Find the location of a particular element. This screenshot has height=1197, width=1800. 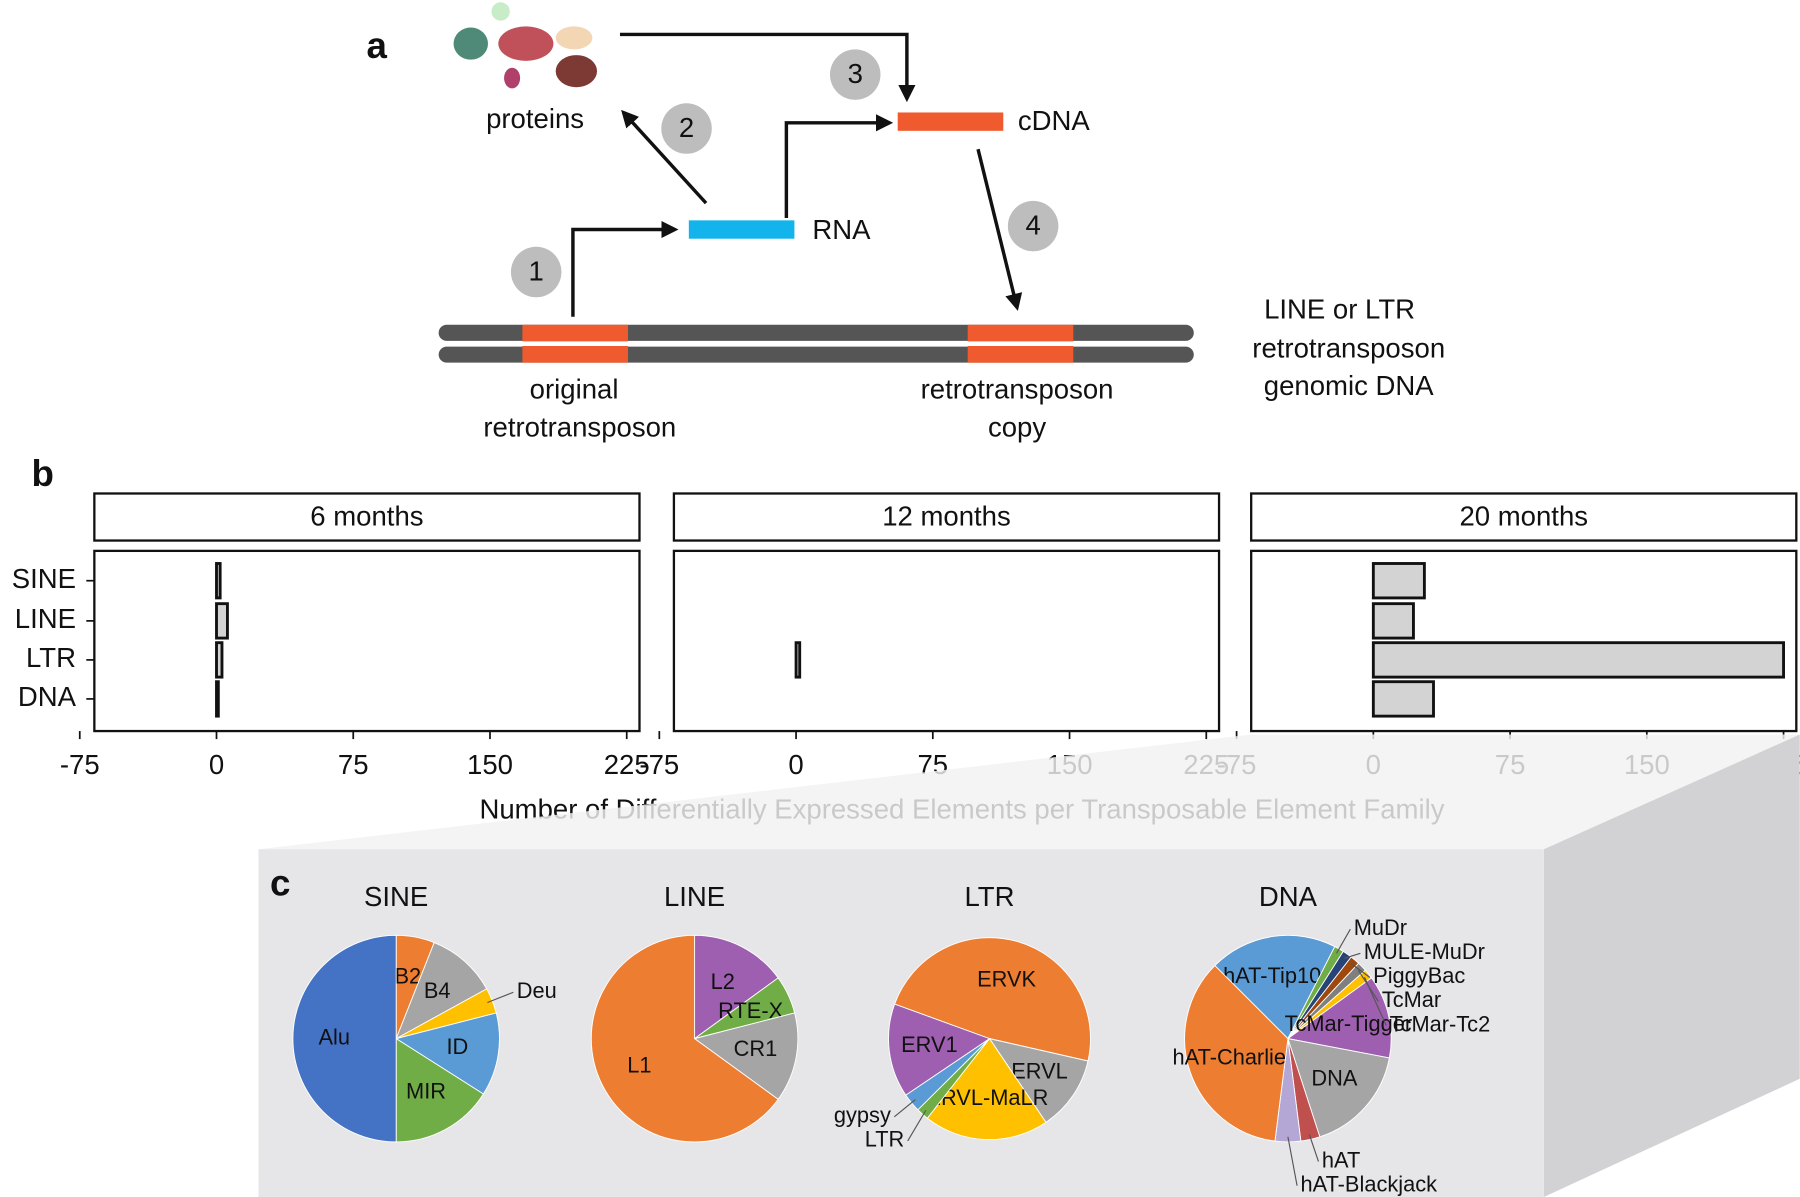

diagram-label: genomic DNA is located at coordinates (1349, 385).